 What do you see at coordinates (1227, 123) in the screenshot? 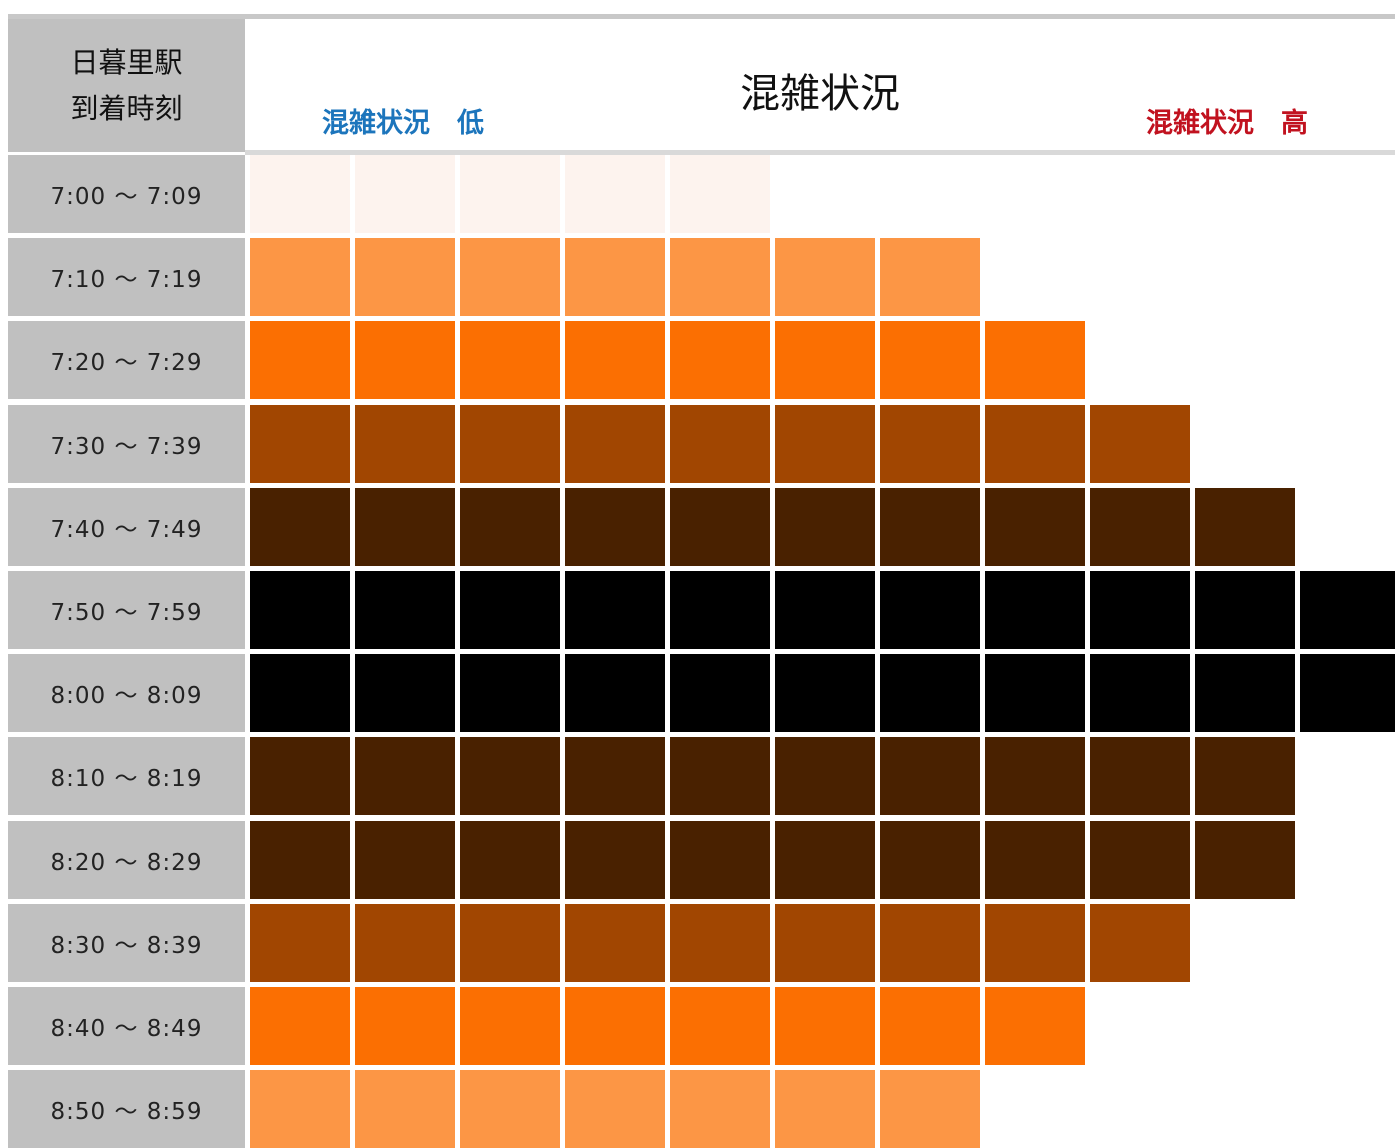
I see `high-congestion-label: 混雑状況 高` at bounding box center [1227, 123].